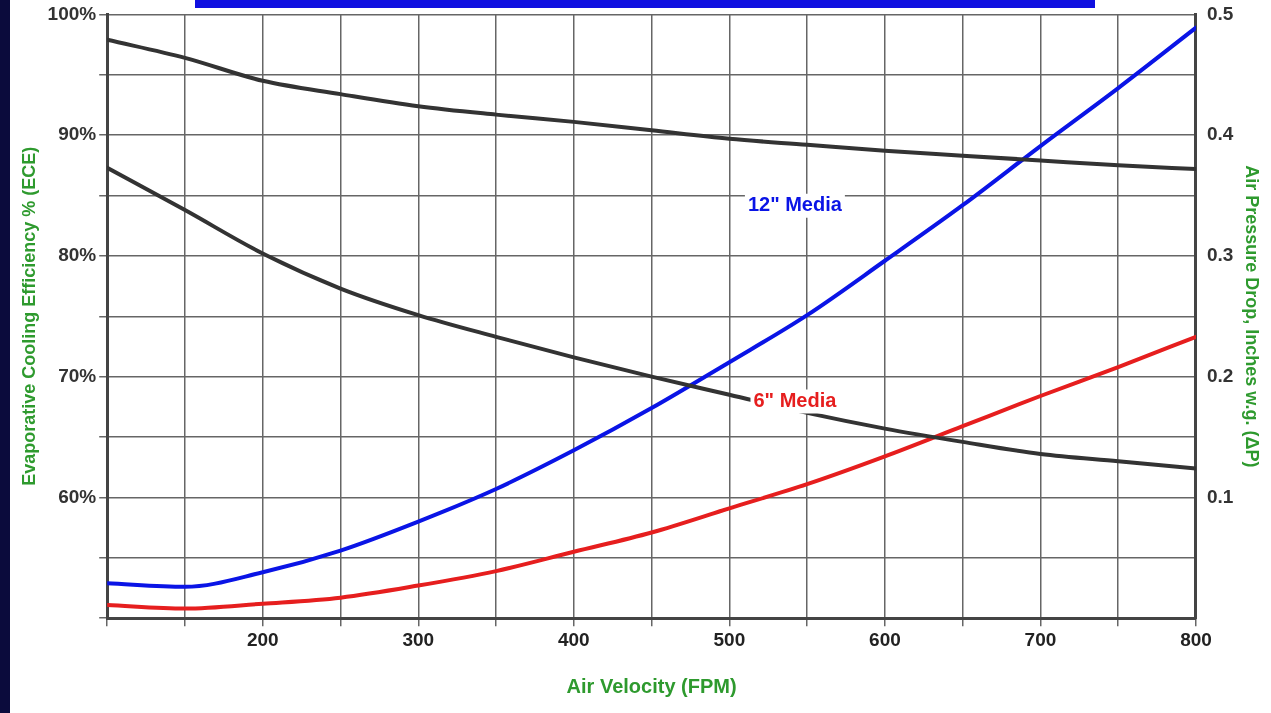  Describe the element at coordinates (651, 685) in the screenshot. I see `x-axis-title: Air Velocity (FPM)` at that location.